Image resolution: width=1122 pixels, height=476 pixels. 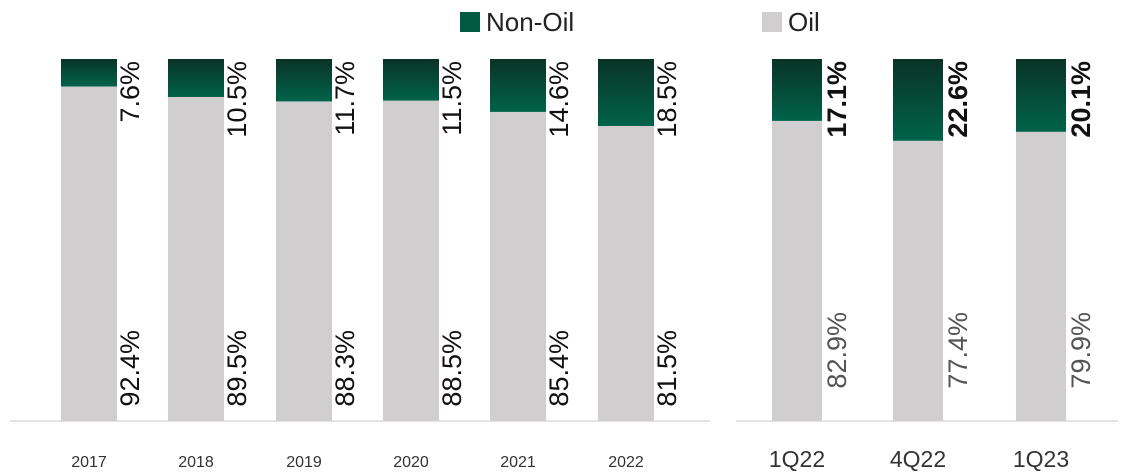 I want to click on bar-non-oil-2020, so click(x=411, y=80).